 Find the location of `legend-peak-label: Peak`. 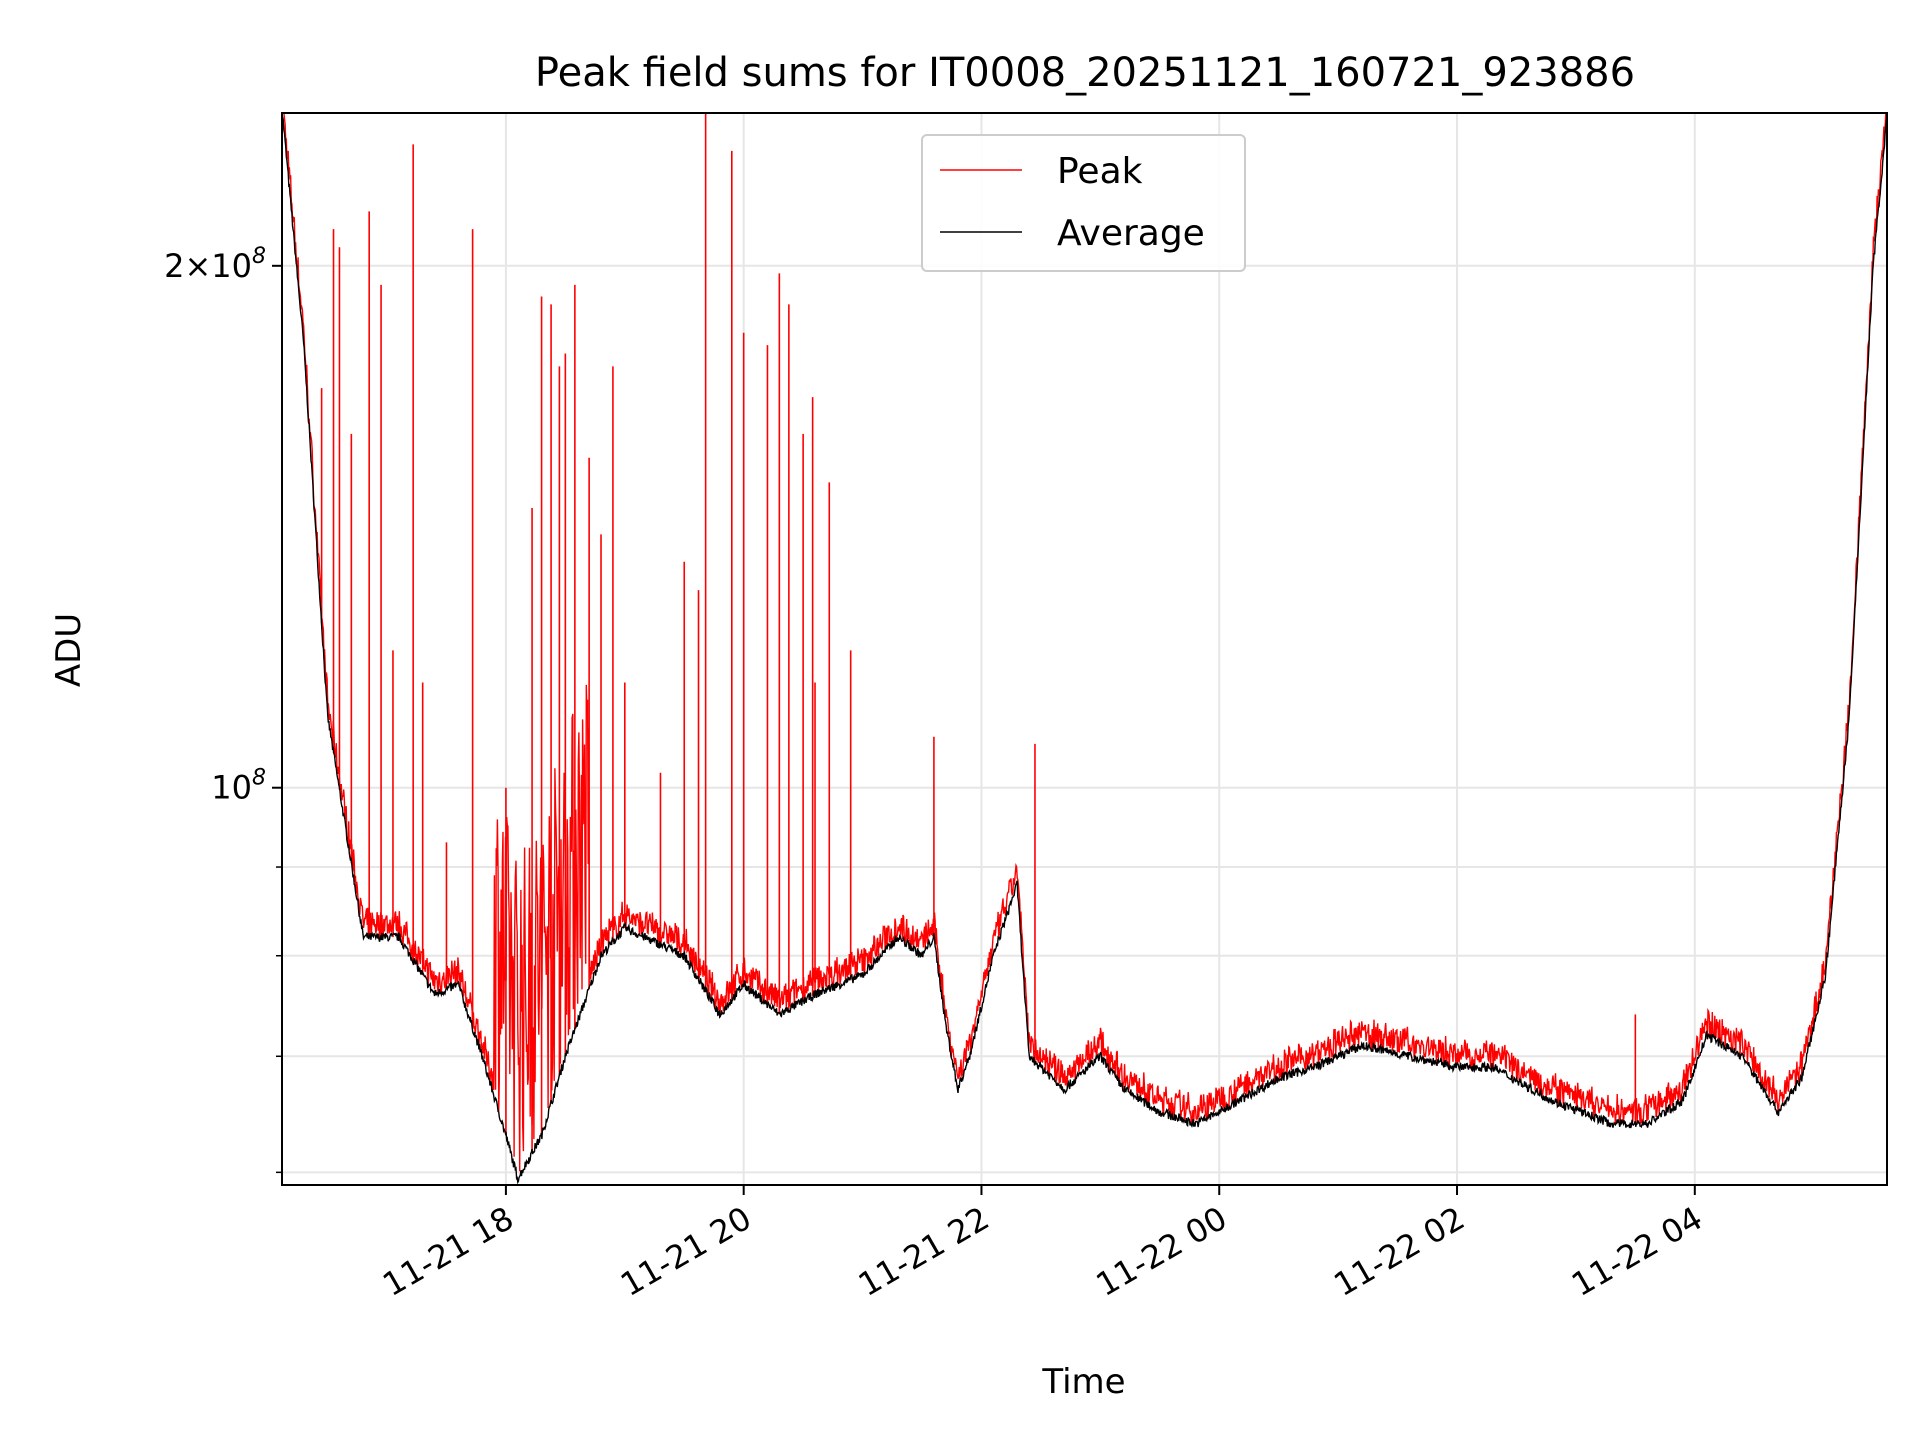

legend-peak-label: Peak is located at coordinates (1100, 171).